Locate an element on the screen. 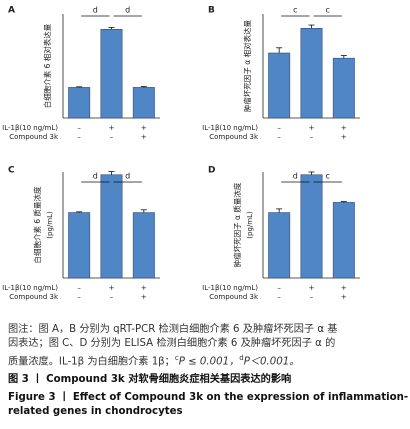 The width and height of the screenshot is (410, 429). note-text: P＜0.001。 is located at coordinates (271, 362).